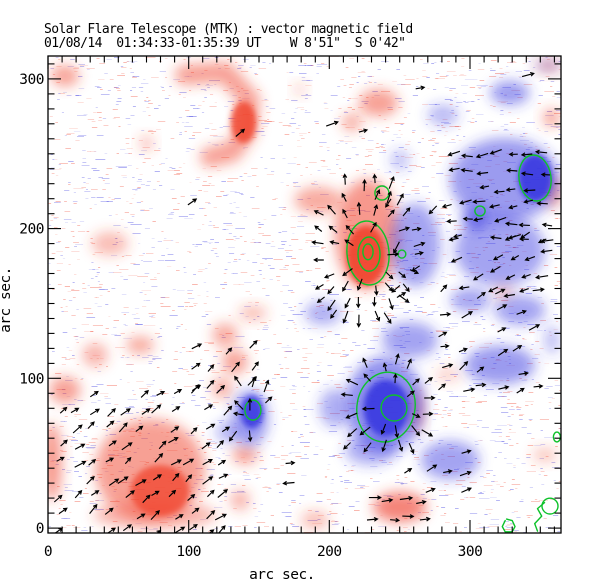  I want to click on y-tick-label: 200, so click(31, 230).